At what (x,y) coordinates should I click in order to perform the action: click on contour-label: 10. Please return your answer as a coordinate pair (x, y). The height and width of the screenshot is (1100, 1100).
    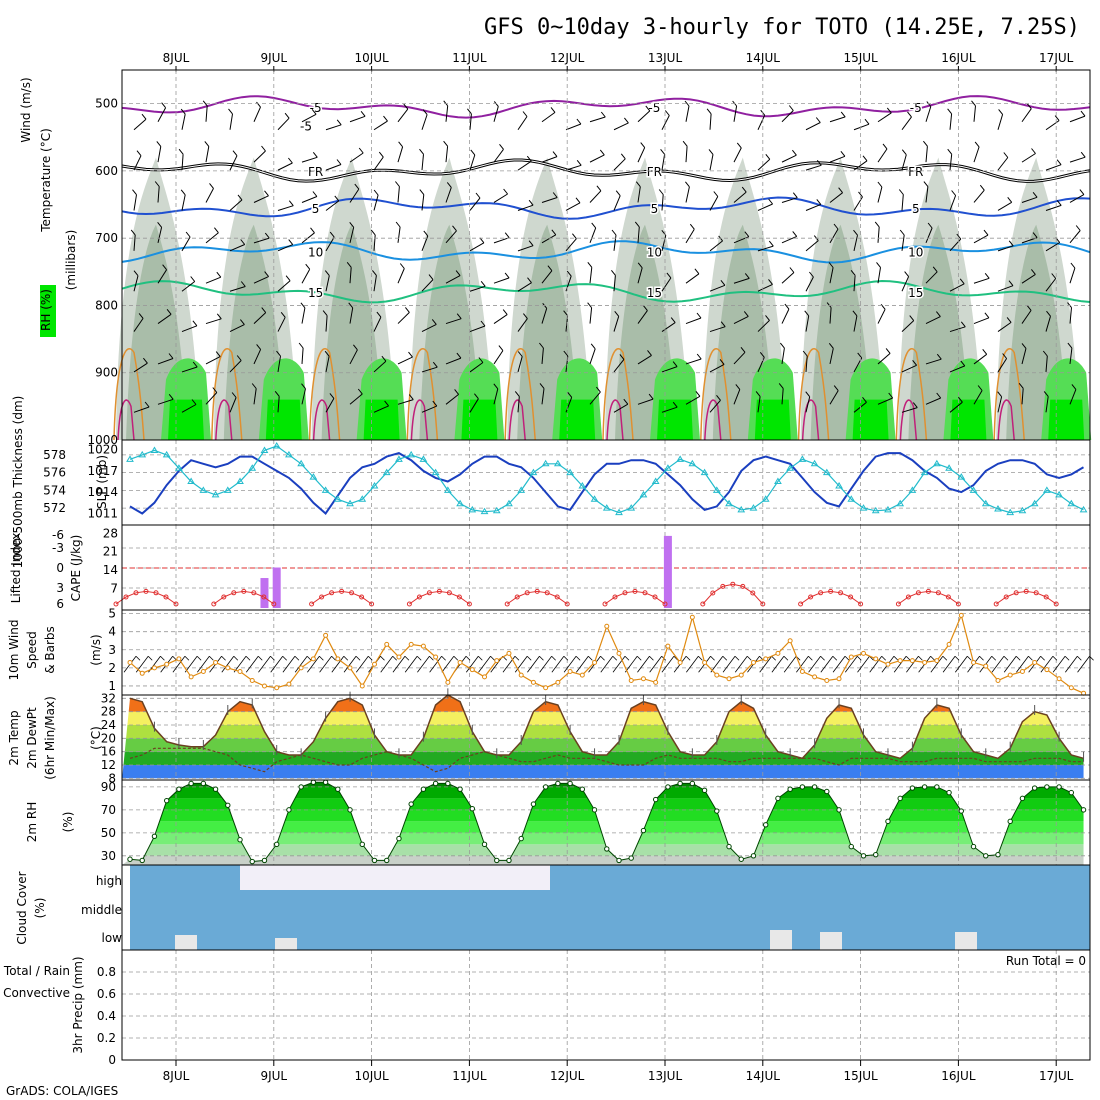
    Looking at the image, I should click on (915, 253).